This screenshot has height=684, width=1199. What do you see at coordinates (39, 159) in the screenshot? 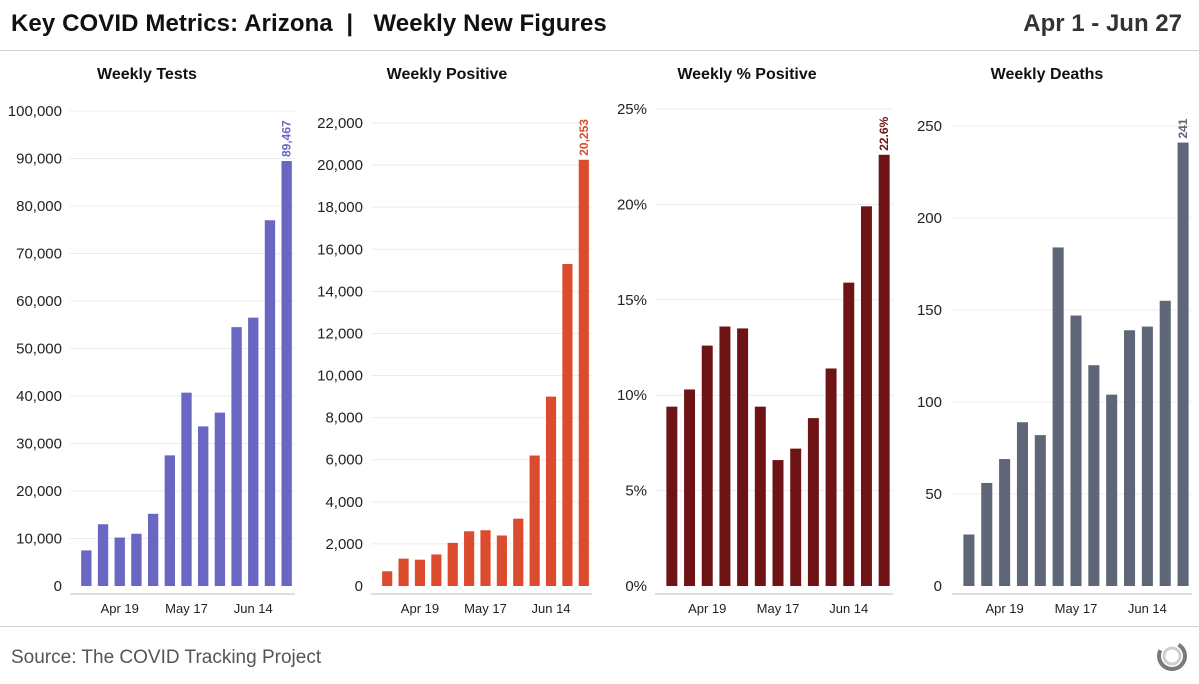
I see `y-tick-label: 90,000` at bounding box center [39, 159].